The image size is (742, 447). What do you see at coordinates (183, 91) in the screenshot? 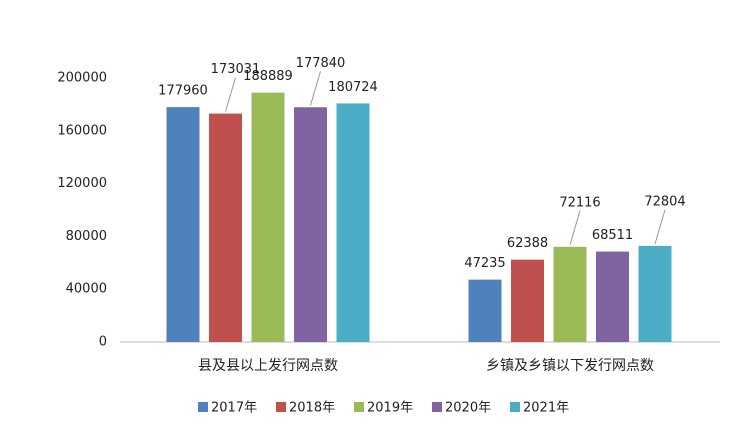
I see `value-label: 177960` at bounding box center [183, 91].